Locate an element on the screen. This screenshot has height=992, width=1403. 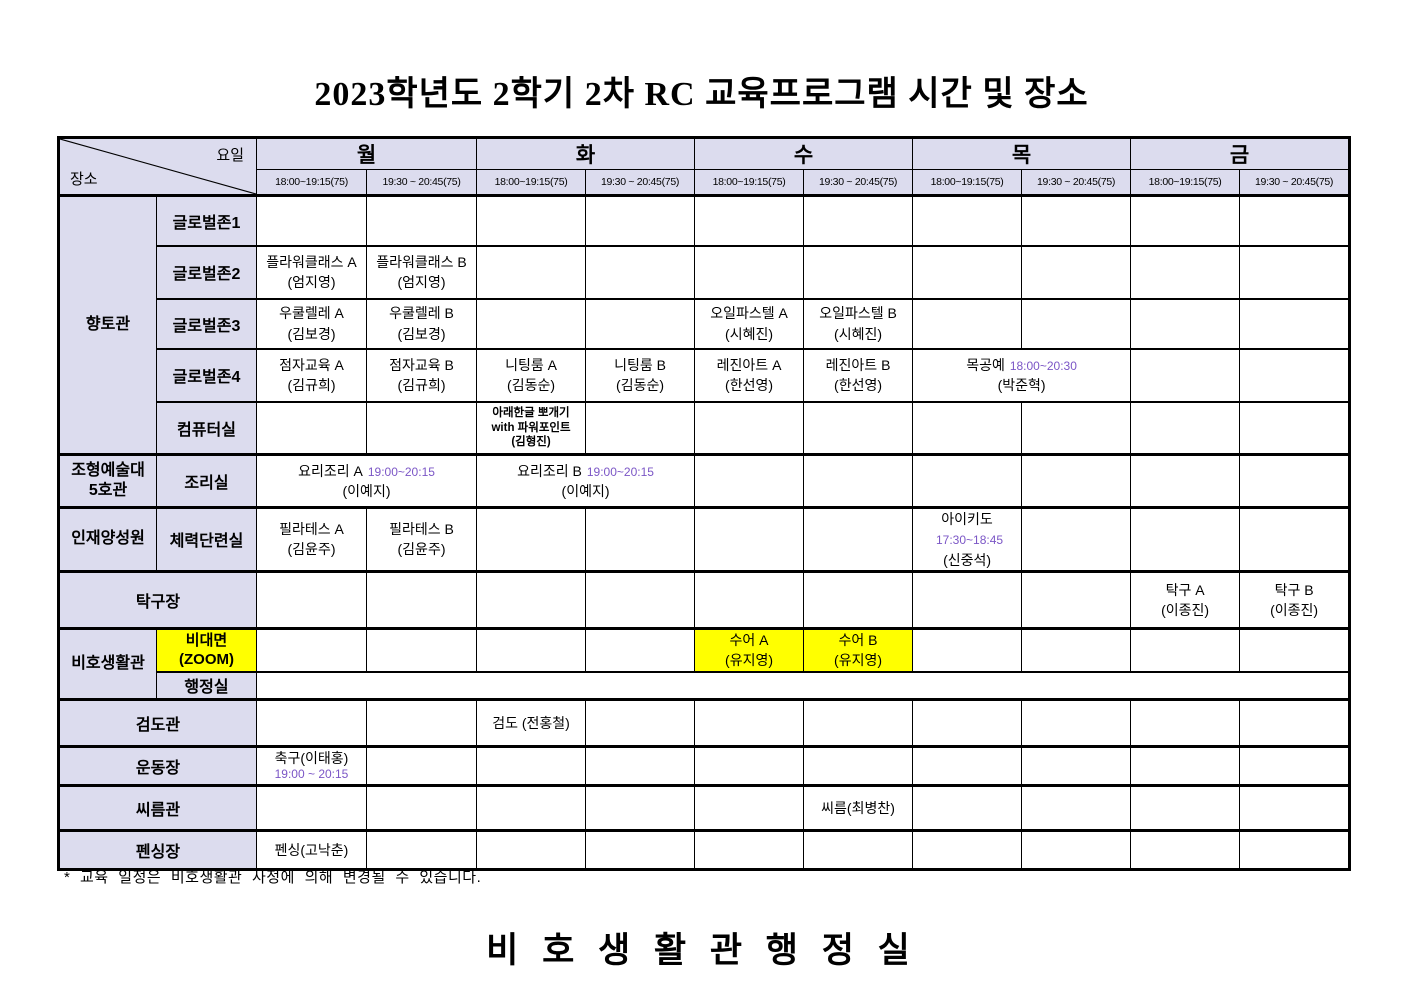
room-globalzone3: 글로벌존3 is located at coordinates (206, 323).